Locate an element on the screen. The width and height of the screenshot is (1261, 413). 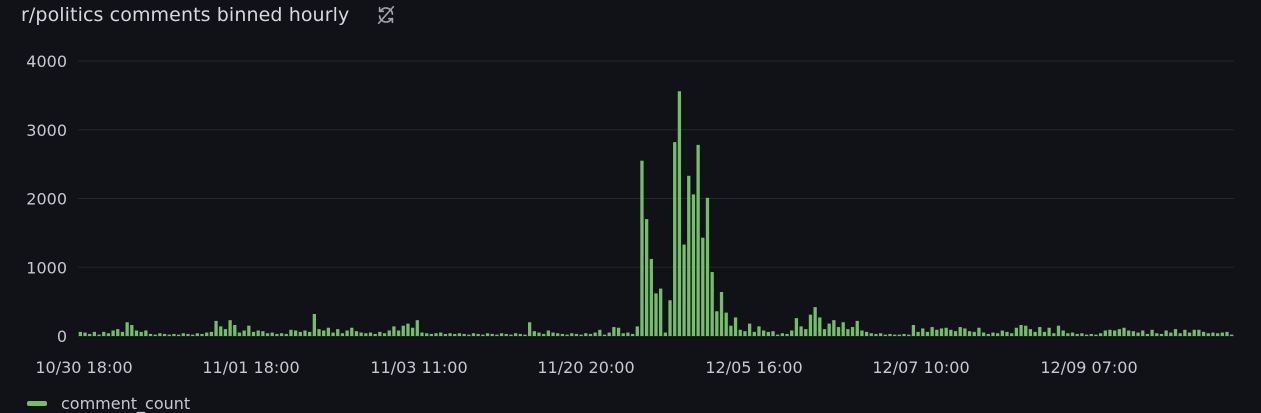
legend-item: comment_count is located at coordinates (108, 403).